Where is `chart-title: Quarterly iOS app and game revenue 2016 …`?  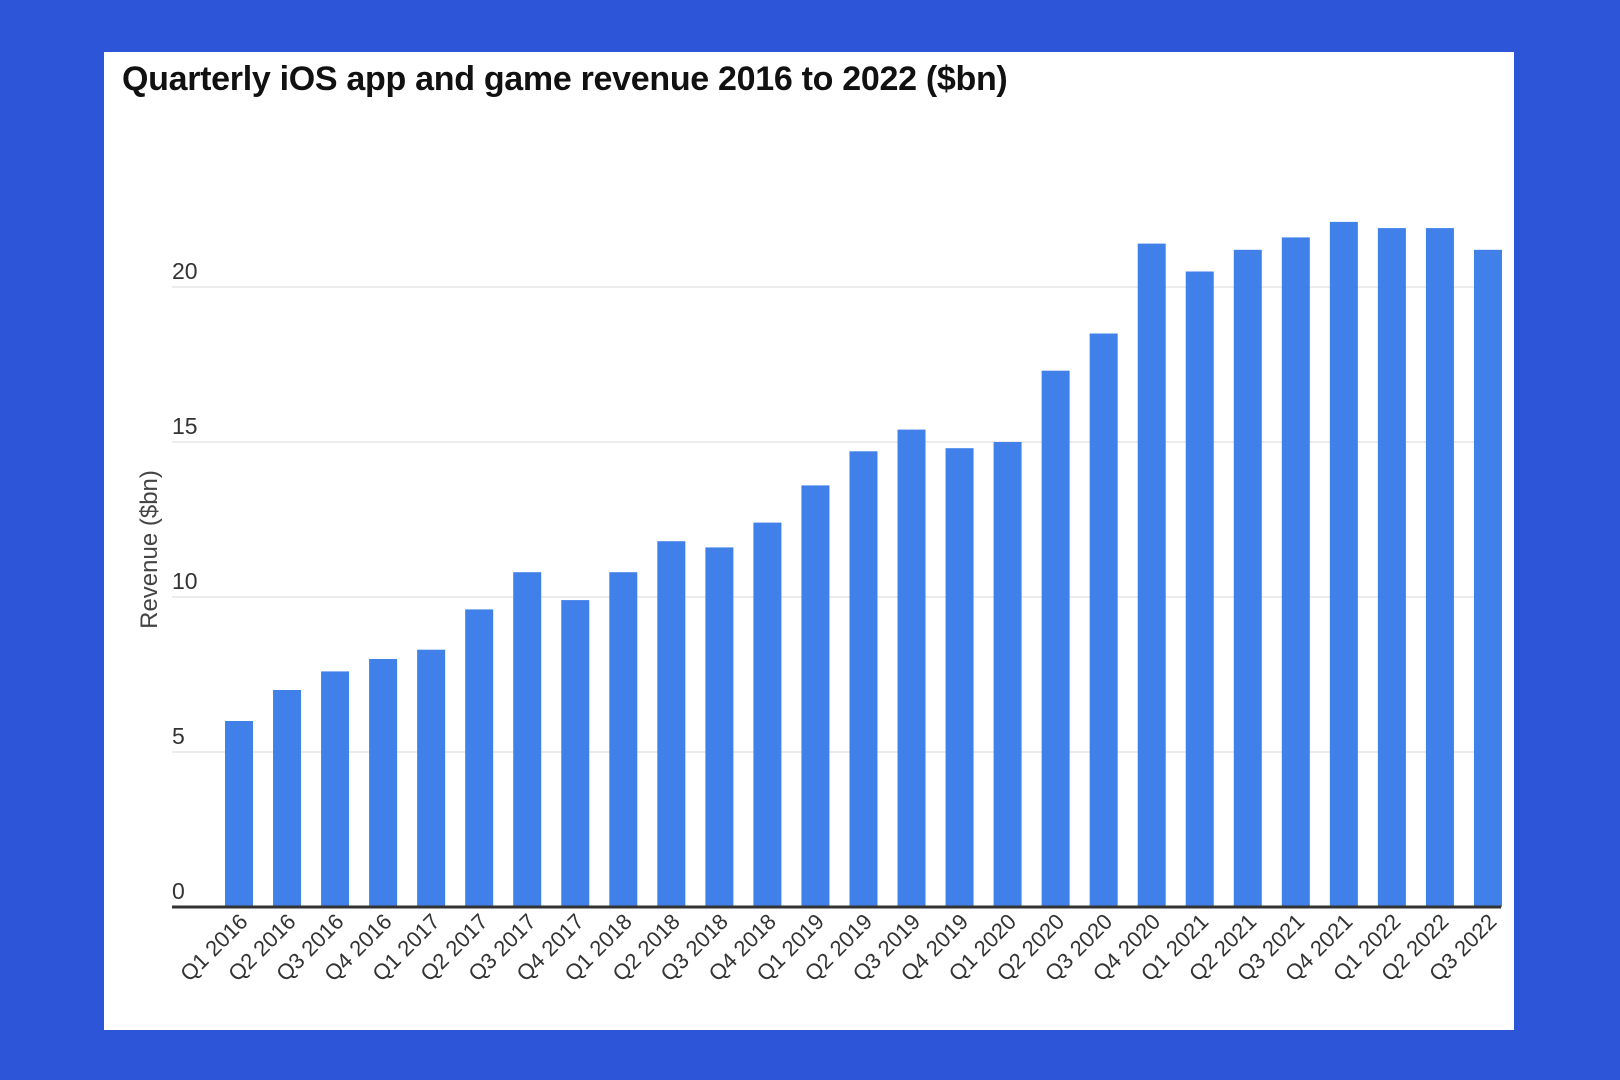 chart-title: Quarterly iOS app and game revenue 2016 … is located at coordinates (565, 79).